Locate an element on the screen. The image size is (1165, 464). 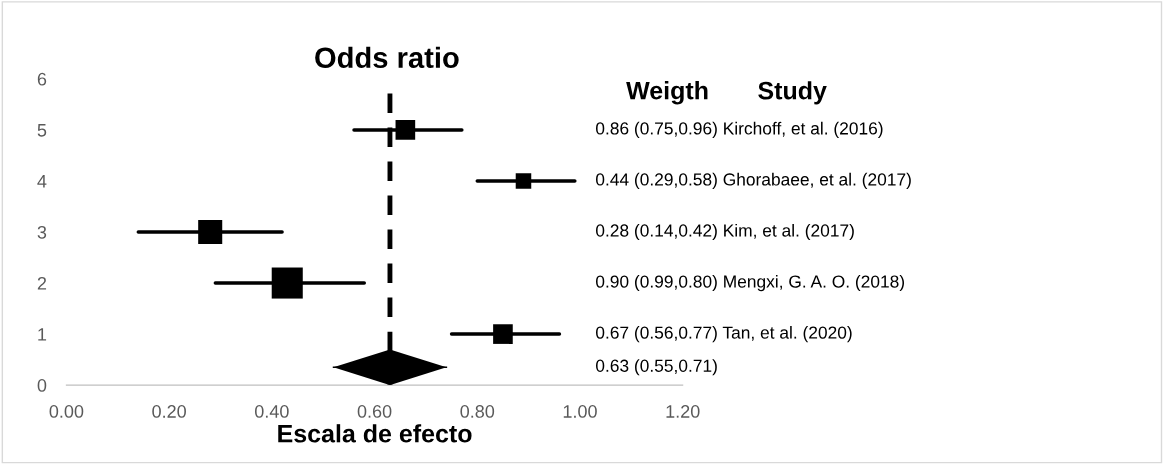
y-tick-label: 0 is located at coordinates (42, 385).